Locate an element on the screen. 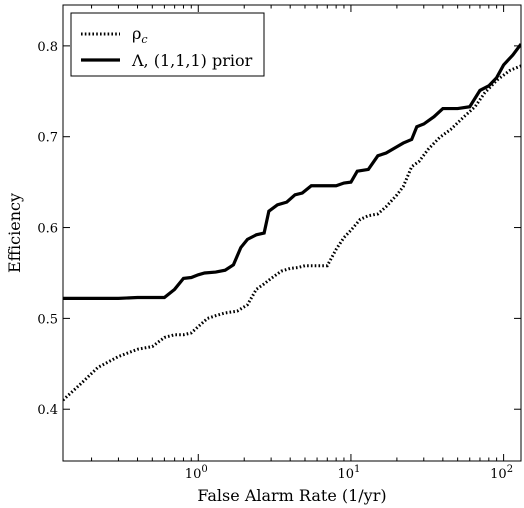  y-tick-label: 0.5 is located at coordinates (47, 319).